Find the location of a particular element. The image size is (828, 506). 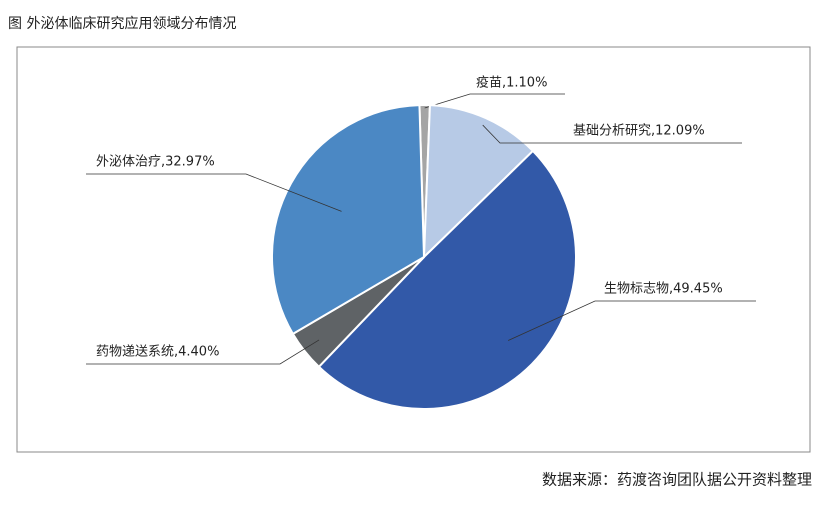

data-label: 疫苗,1.10% is located at coordinates (511, 83).